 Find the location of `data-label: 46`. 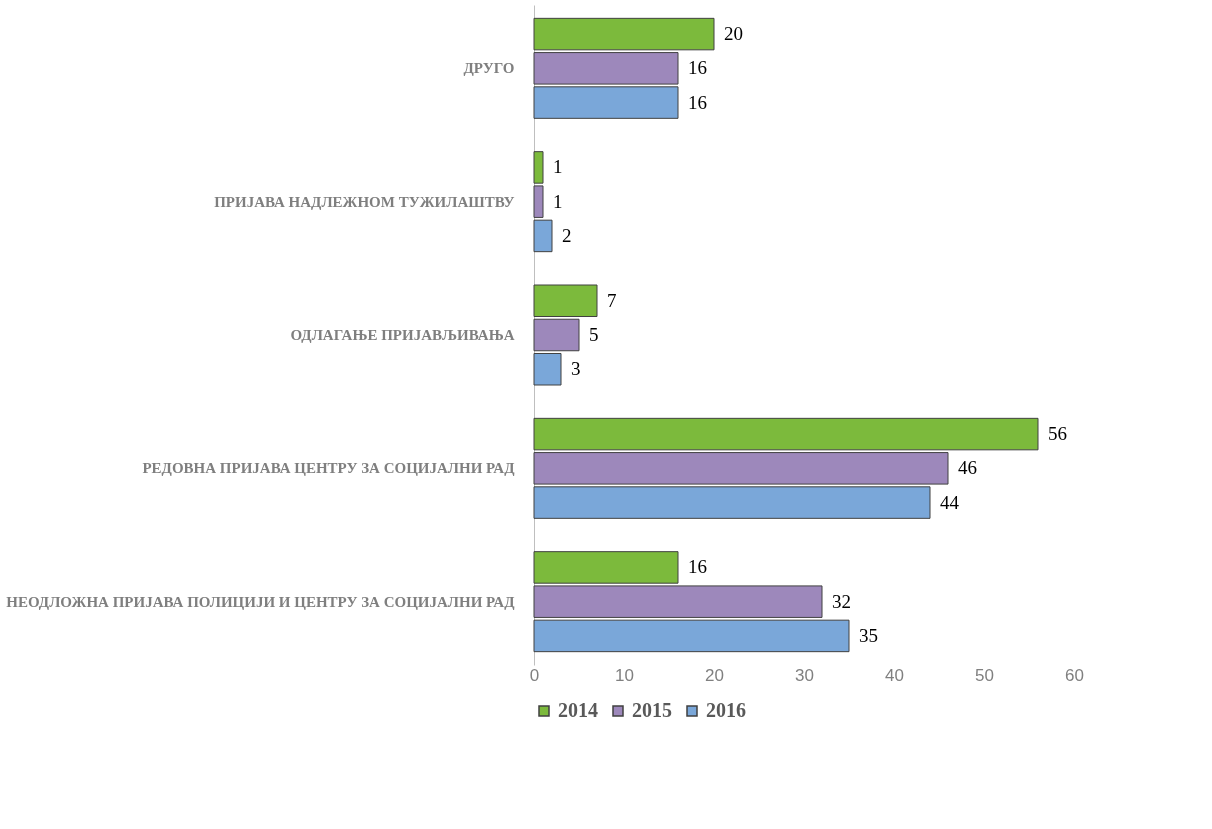

data-label: 46 is located at coordinates (967, 468).